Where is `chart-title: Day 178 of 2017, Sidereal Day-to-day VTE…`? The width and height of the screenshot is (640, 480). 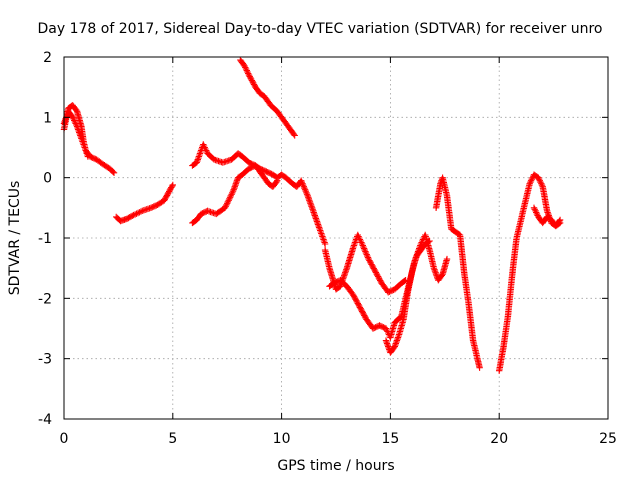 chart-title: Day 178 of 2017, Sidereal Day-to-day VTE… is located at coordinates (320, 29).